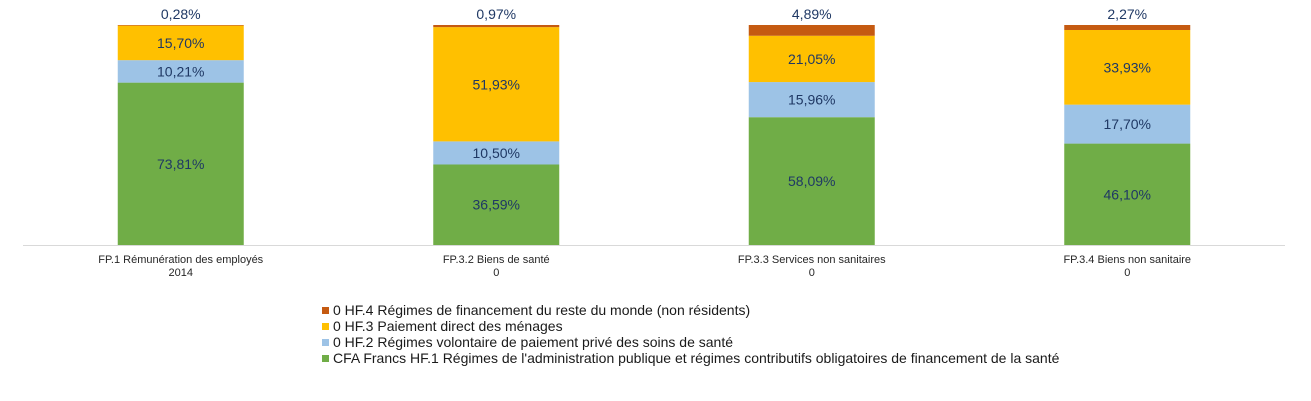 This screenshot has width=1311, height=401. I want to click on legend-swatch-hf3, so click(325, 326).